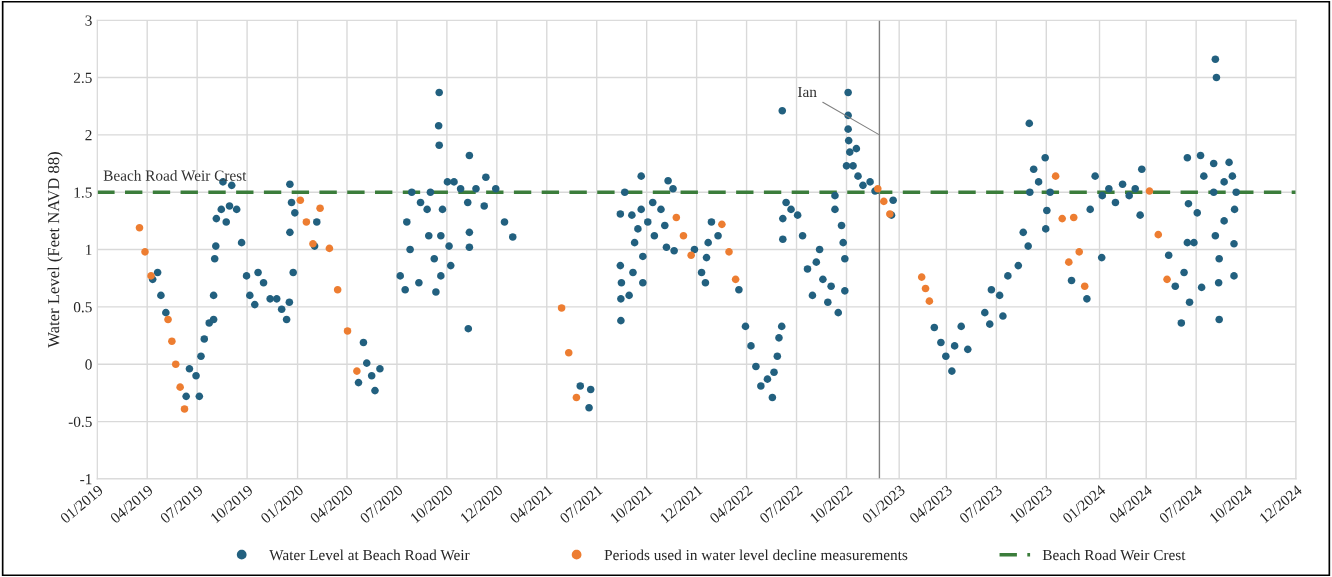 This screenshot has height=577, width=1332. Describe the element at coordinates (88, 135) in the screenshot. I see `y-tick-label: 2` at that location.